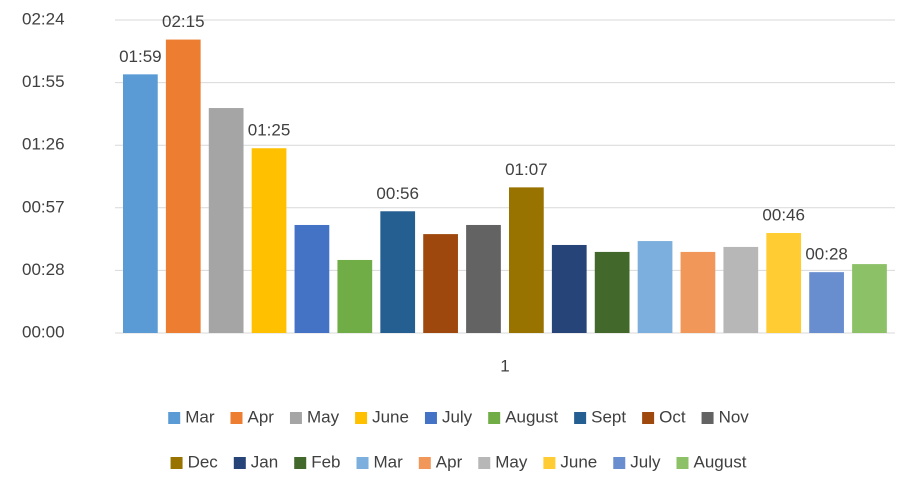  I want to click on y-tick-label: 00:57, so click(43, 206).